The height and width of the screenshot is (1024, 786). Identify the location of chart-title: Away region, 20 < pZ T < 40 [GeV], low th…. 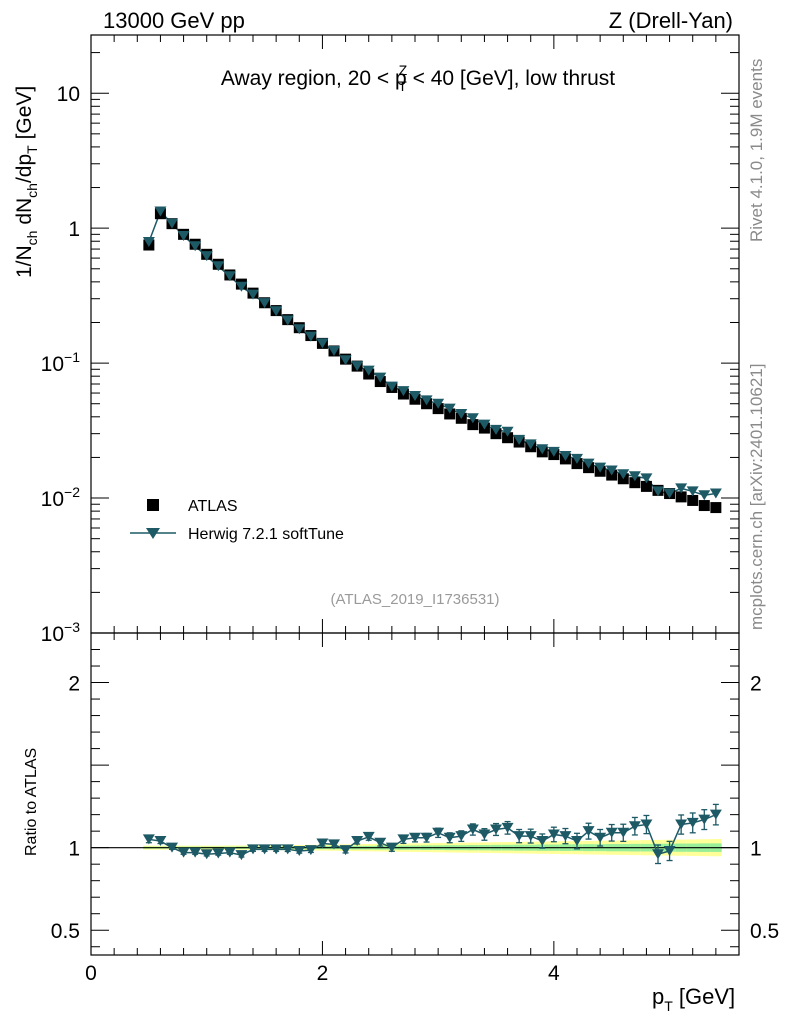
(418, 78).